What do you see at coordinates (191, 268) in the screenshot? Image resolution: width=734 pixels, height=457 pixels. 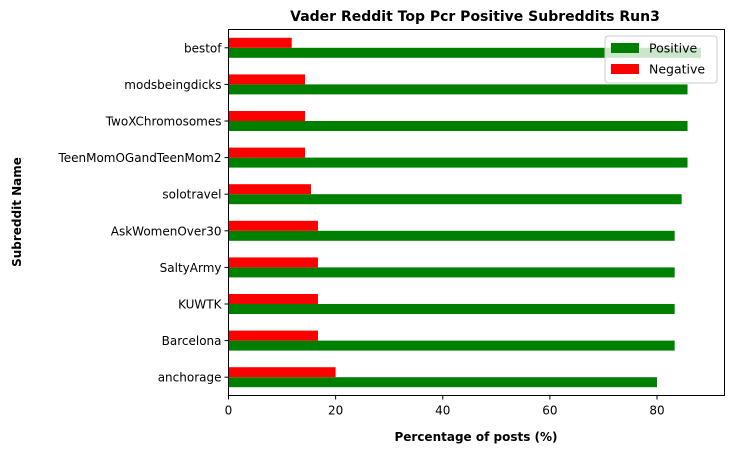 I see `y-tick-label: SaltyArmy` at bounding box center [191, 268].